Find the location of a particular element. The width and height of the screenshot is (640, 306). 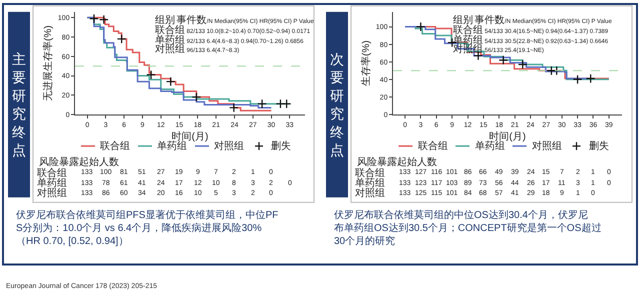

y-axis-title: 生存率(%) is located at coordinates (366, 63).